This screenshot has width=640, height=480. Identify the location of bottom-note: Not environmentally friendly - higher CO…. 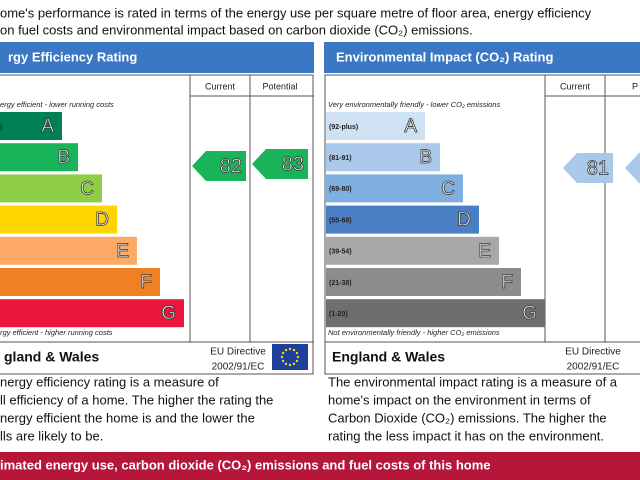
(414, 332).